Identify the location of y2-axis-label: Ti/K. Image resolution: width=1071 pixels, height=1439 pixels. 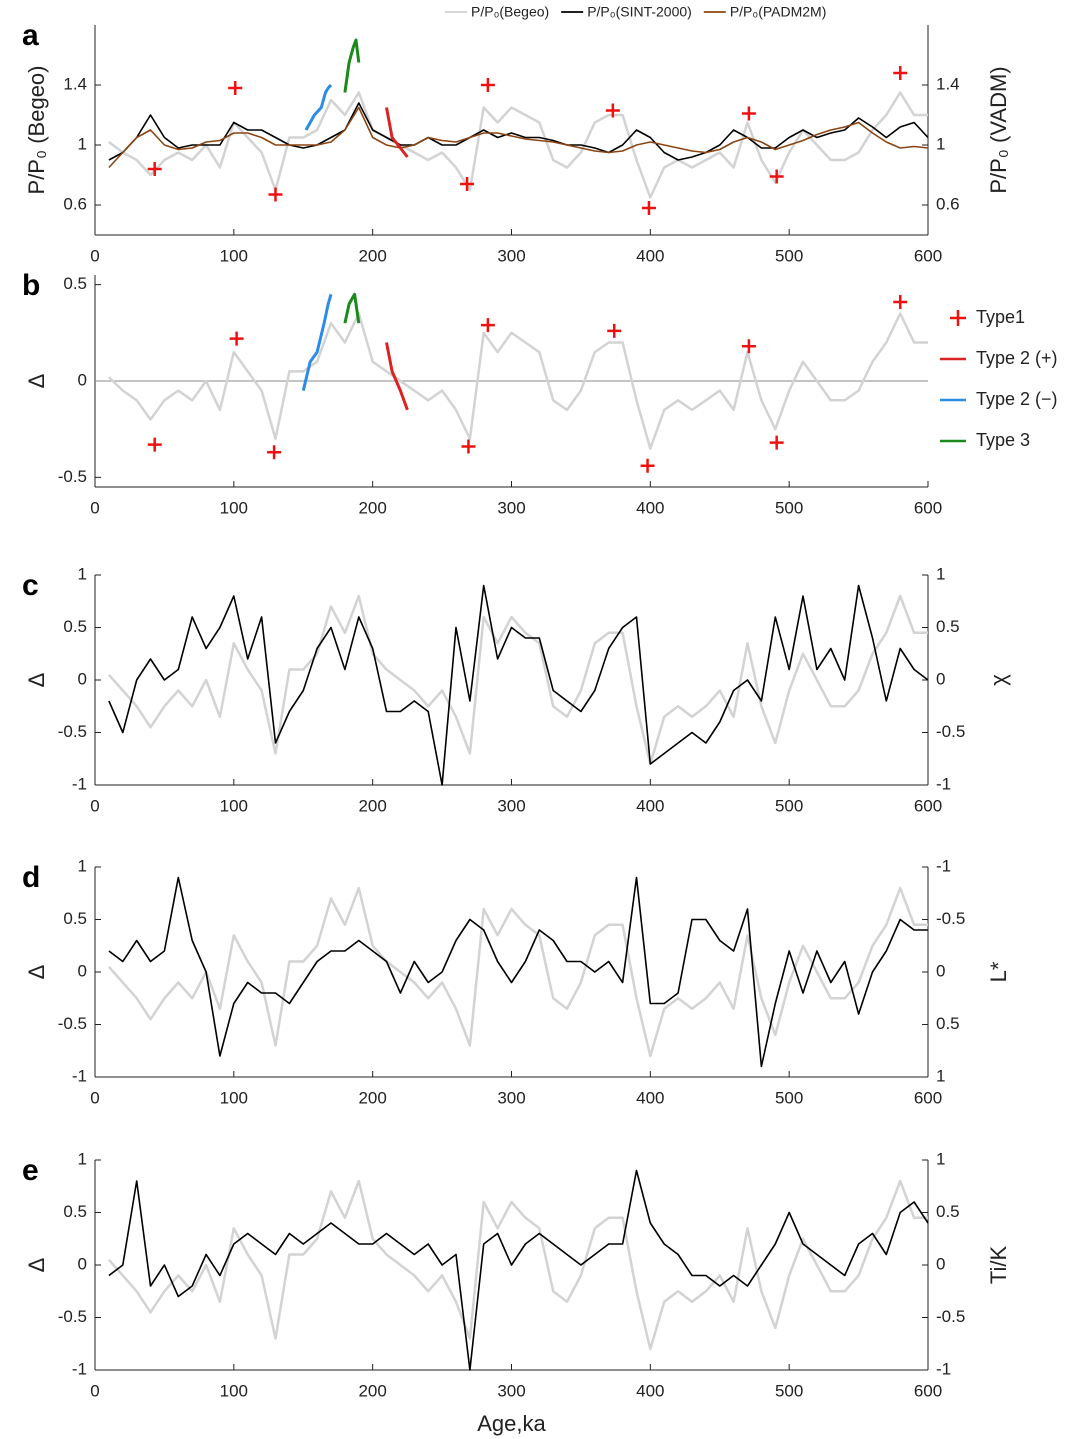
(998, 1265).